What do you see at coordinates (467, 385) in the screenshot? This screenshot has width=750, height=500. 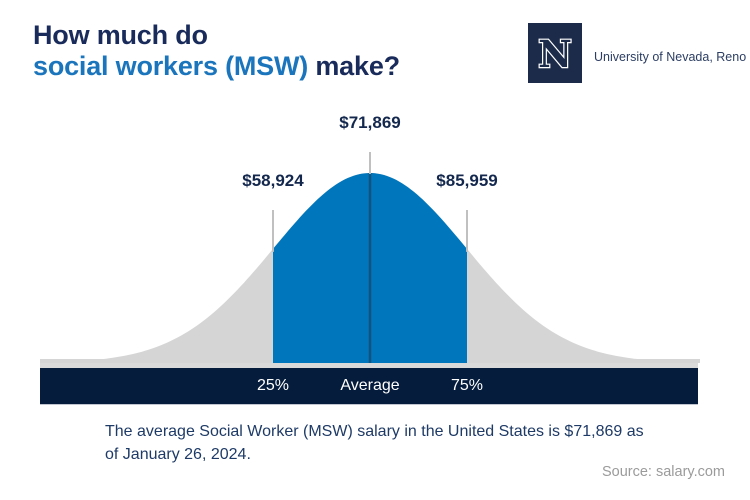 I see `band-label-p75: 75%` at bounding box center [467, 385].